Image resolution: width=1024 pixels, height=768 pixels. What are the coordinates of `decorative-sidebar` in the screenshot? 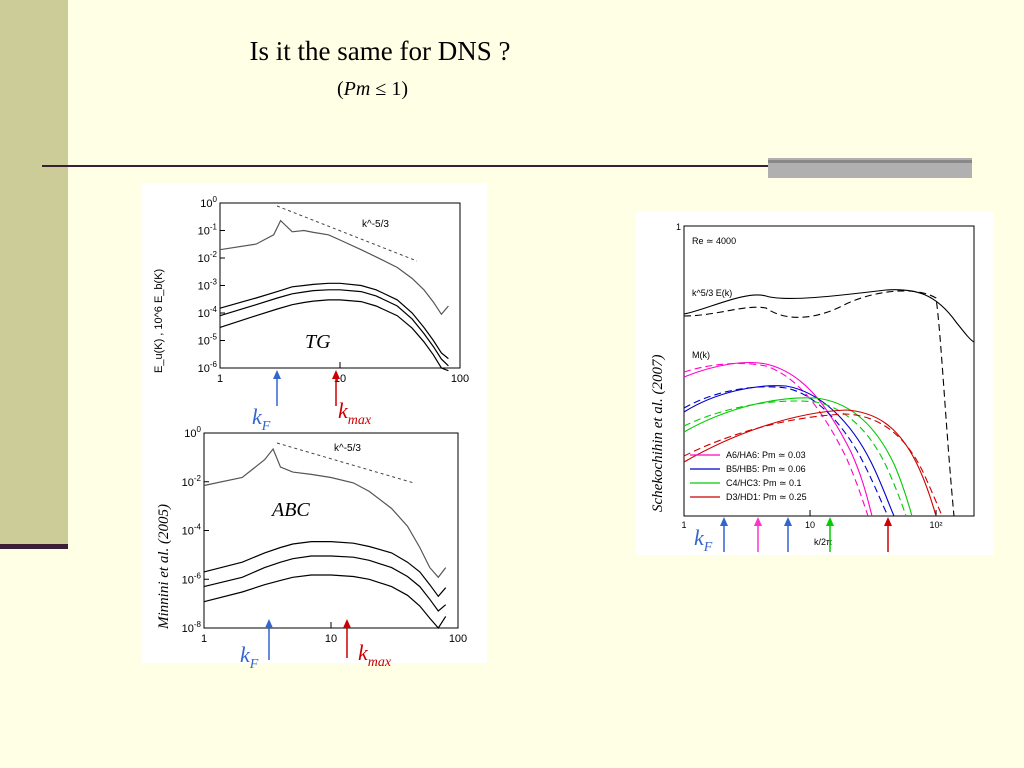 It's located at (34, 274).